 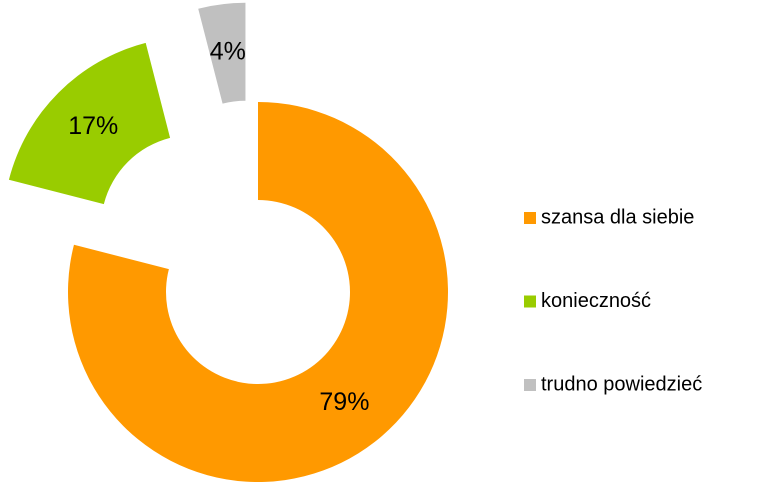 I want to click on legend-label: szansa dla siebie, so click(x=617, y=217).